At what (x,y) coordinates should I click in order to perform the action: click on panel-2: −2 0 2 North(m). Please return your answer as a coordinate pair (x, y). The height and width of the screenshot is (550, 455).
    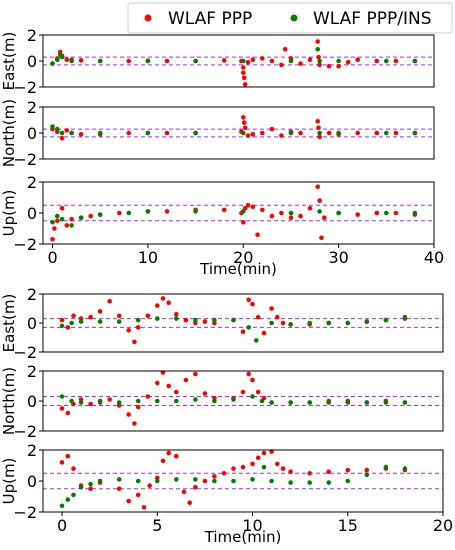
    Looking at the image, I should click on (217, 133).